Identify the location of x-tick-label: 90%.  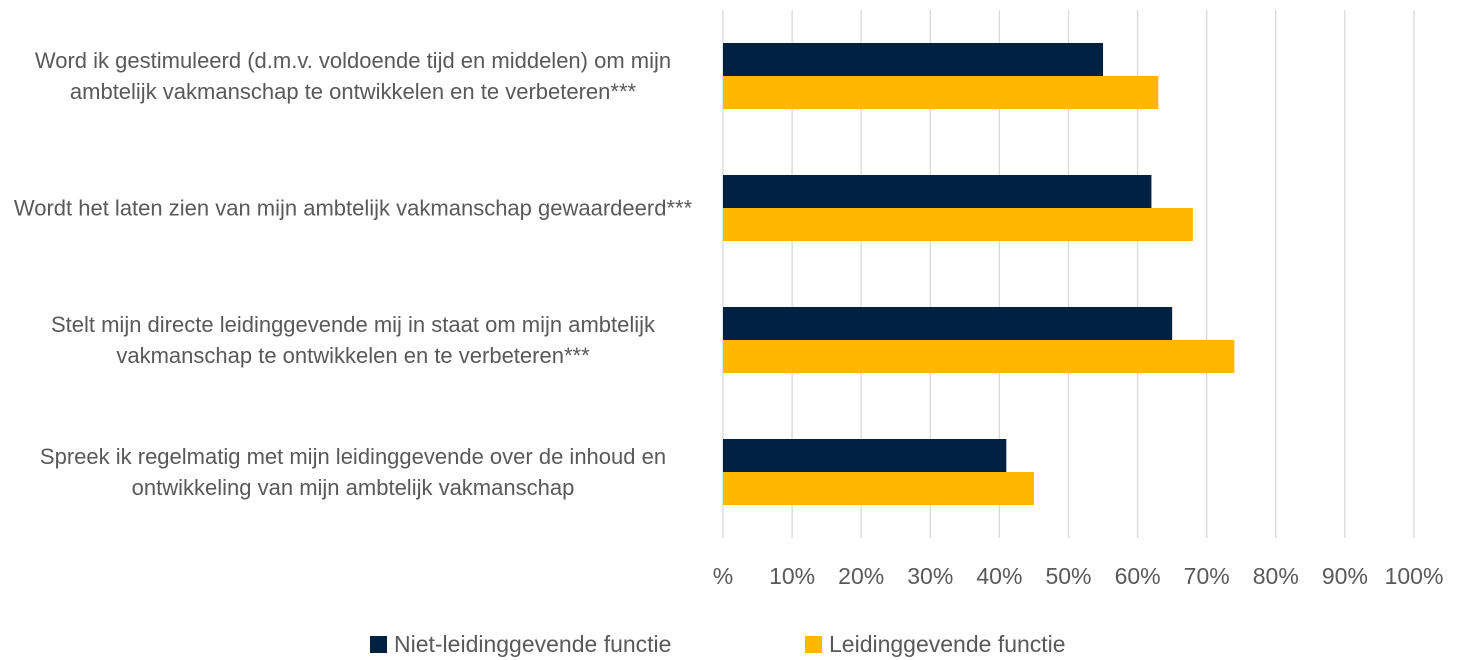
(1345, 576).